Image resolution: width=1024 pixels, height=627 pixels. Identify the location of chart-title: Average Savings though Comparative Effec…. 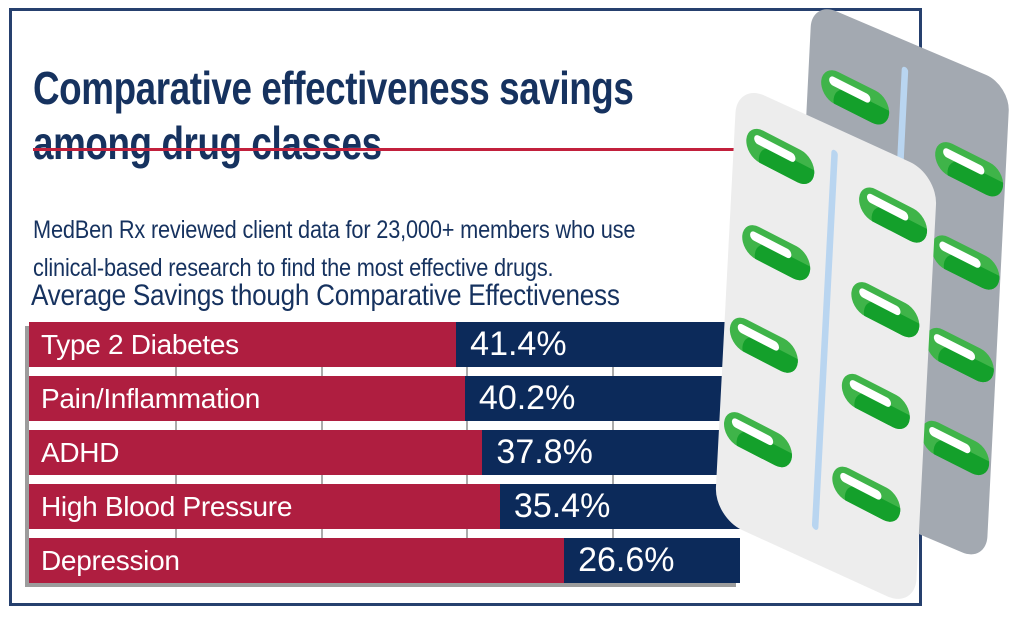
(325, 295).